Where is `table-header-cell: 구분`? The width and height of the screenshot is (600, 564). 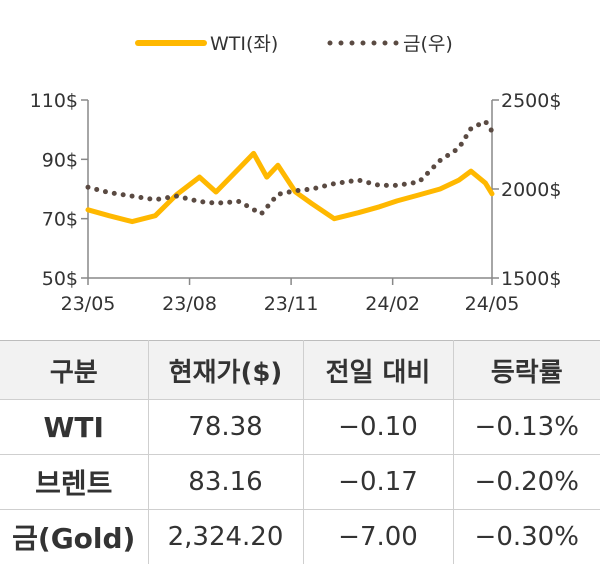
table-header-cell: 구분 is located at coordinates (74, 370).